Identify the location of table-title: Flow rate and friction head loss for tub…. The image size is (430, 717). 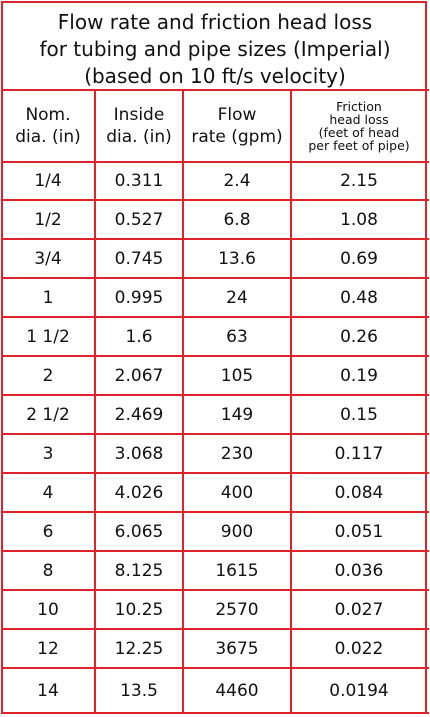
(215, 47).